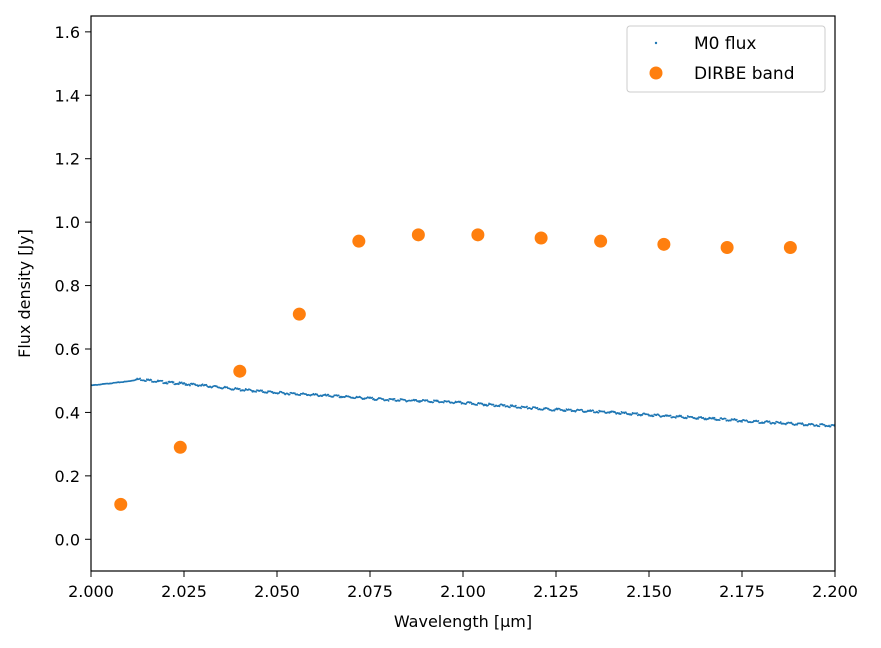 This screenshot has width=881, height=648. What do you see at coordinates (67, 95) in the screenshot?
I see `y-tick-label: 1.4` at bounding box center [67, 95].